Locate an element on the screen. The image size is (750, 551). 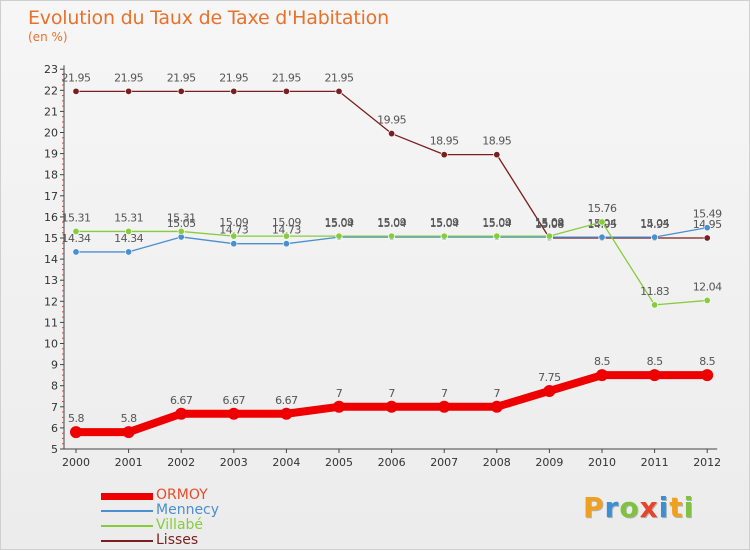
y-tick-label: 19 is located at coordinates (51, 154).